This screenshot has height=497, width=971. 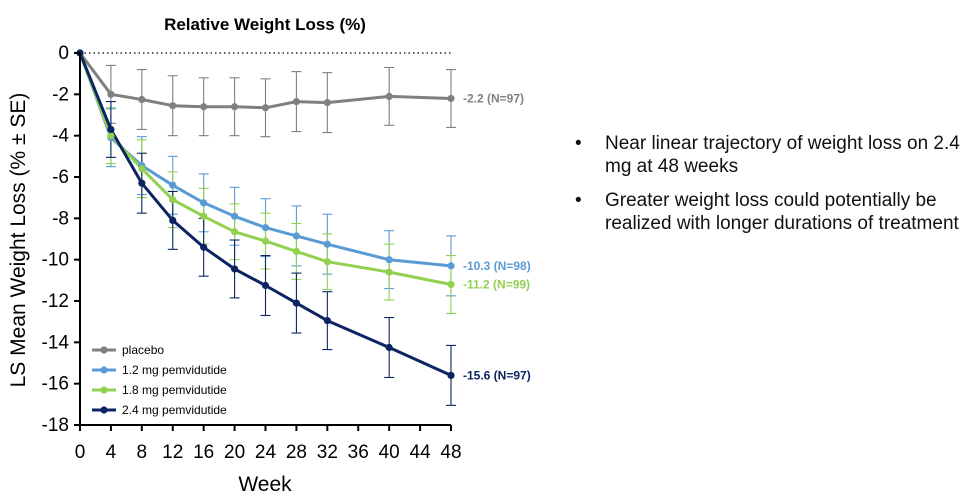 What do you see at coordinates (18, 240) in the screenshot?
I see `y-axis-label: LS Mean Weight Loss (% ± SE)` at bounding box center [18, 240].